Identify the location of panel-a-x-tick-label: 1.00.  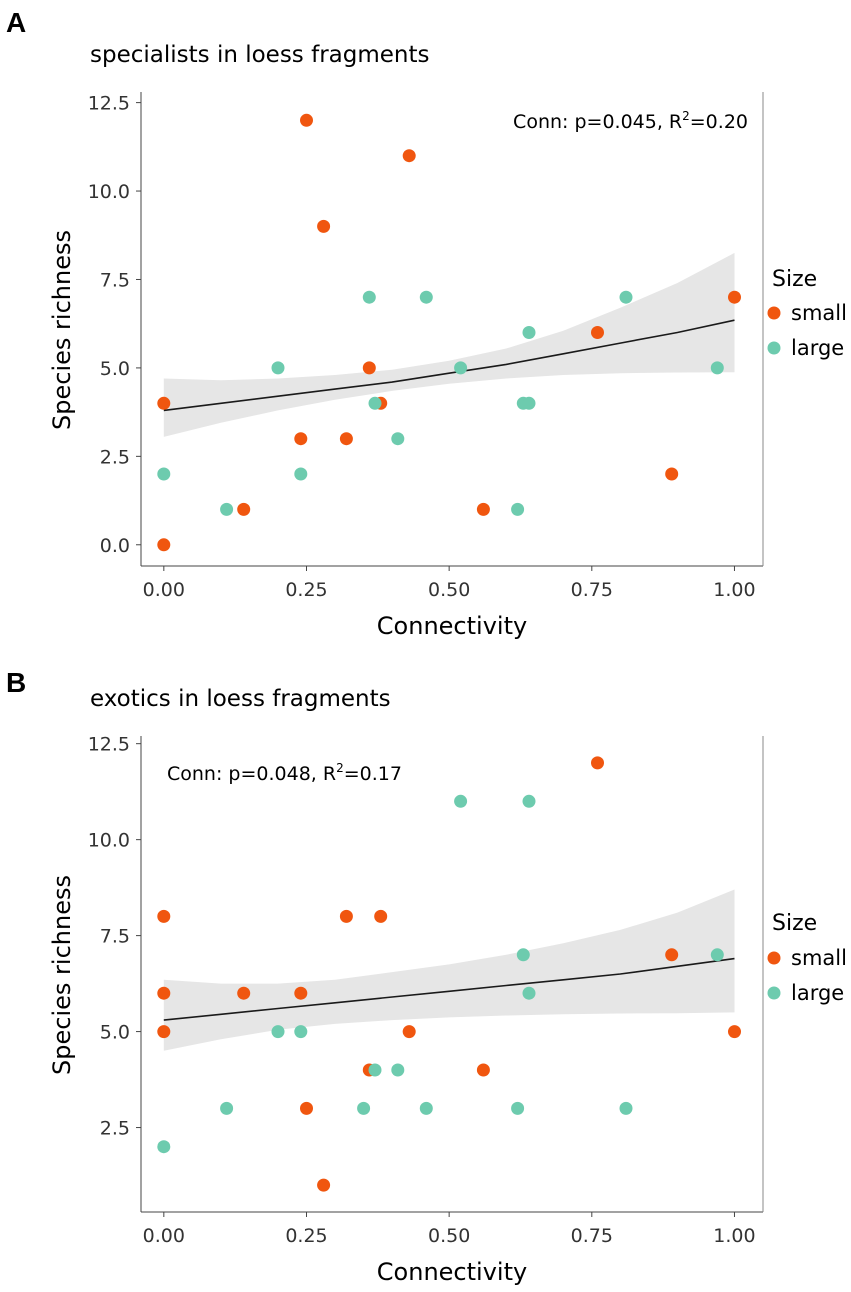
(734, 590).